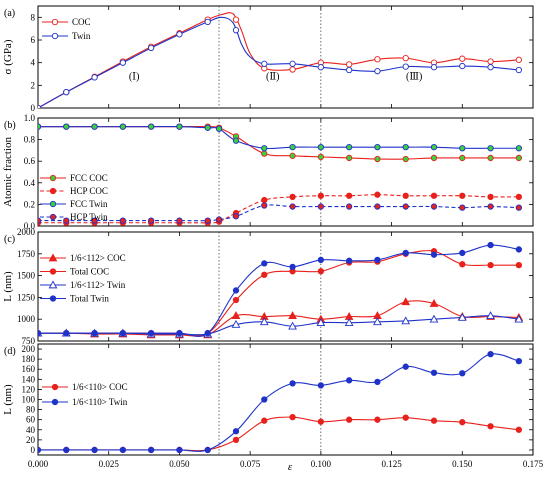 The height and width of the screenshot is (477, 550). Describe the element at coordinates (81, 36) in the screenshot. I see `legend-label-a-2: Twin` at that location.